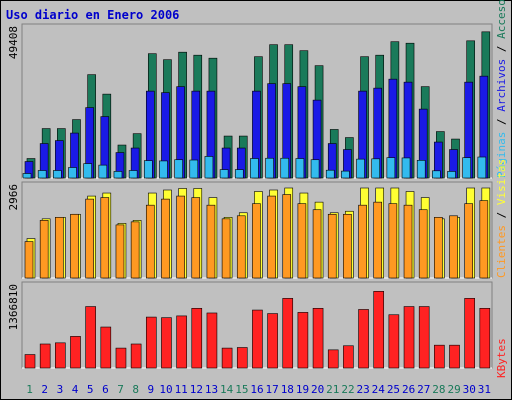  What do you see at coordinates (120, 389) in the screenshot?
I see `x-tick-day-7: 7` at bounding box center [120, 389].